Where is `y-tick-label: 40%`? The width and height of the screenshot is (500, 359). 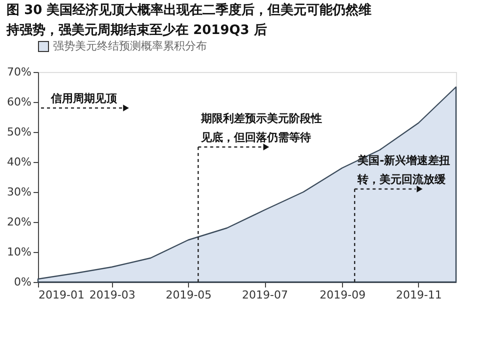 y-tick-label: 40% is located at coordinates (19, 162).